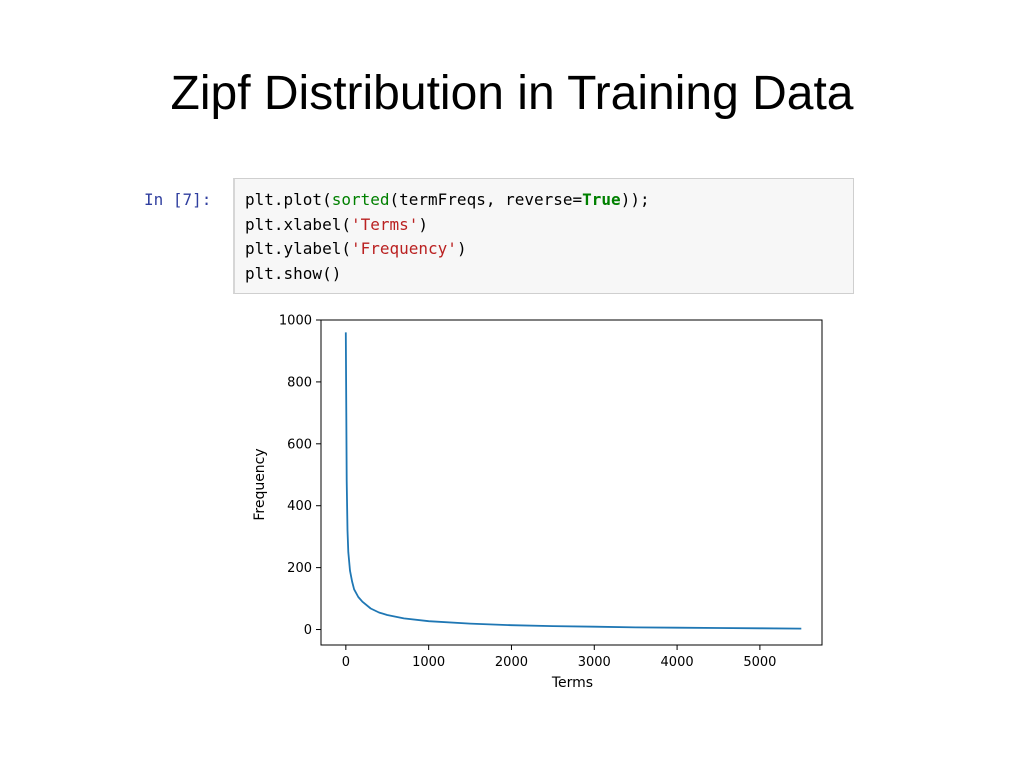  Describe the element at coordinates (360, 199) in the screenshot. I see `code-token-builtin: sorted` at that location.